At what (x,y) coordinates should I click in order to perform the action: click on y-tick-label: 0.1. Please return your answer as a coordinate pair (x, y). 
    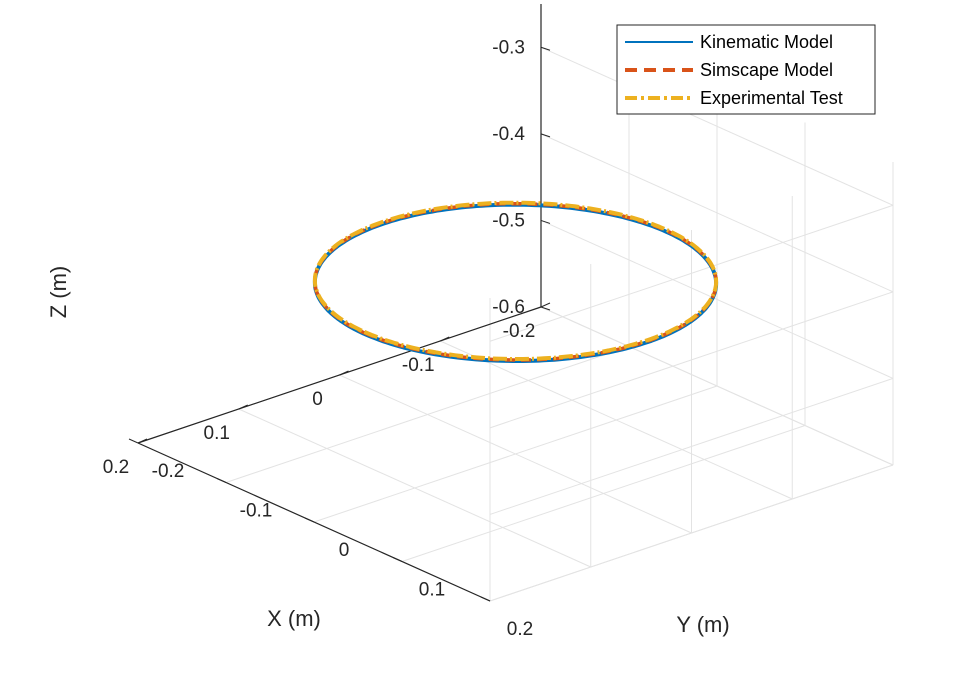
    Looking at the image, I should click on (432, 590).